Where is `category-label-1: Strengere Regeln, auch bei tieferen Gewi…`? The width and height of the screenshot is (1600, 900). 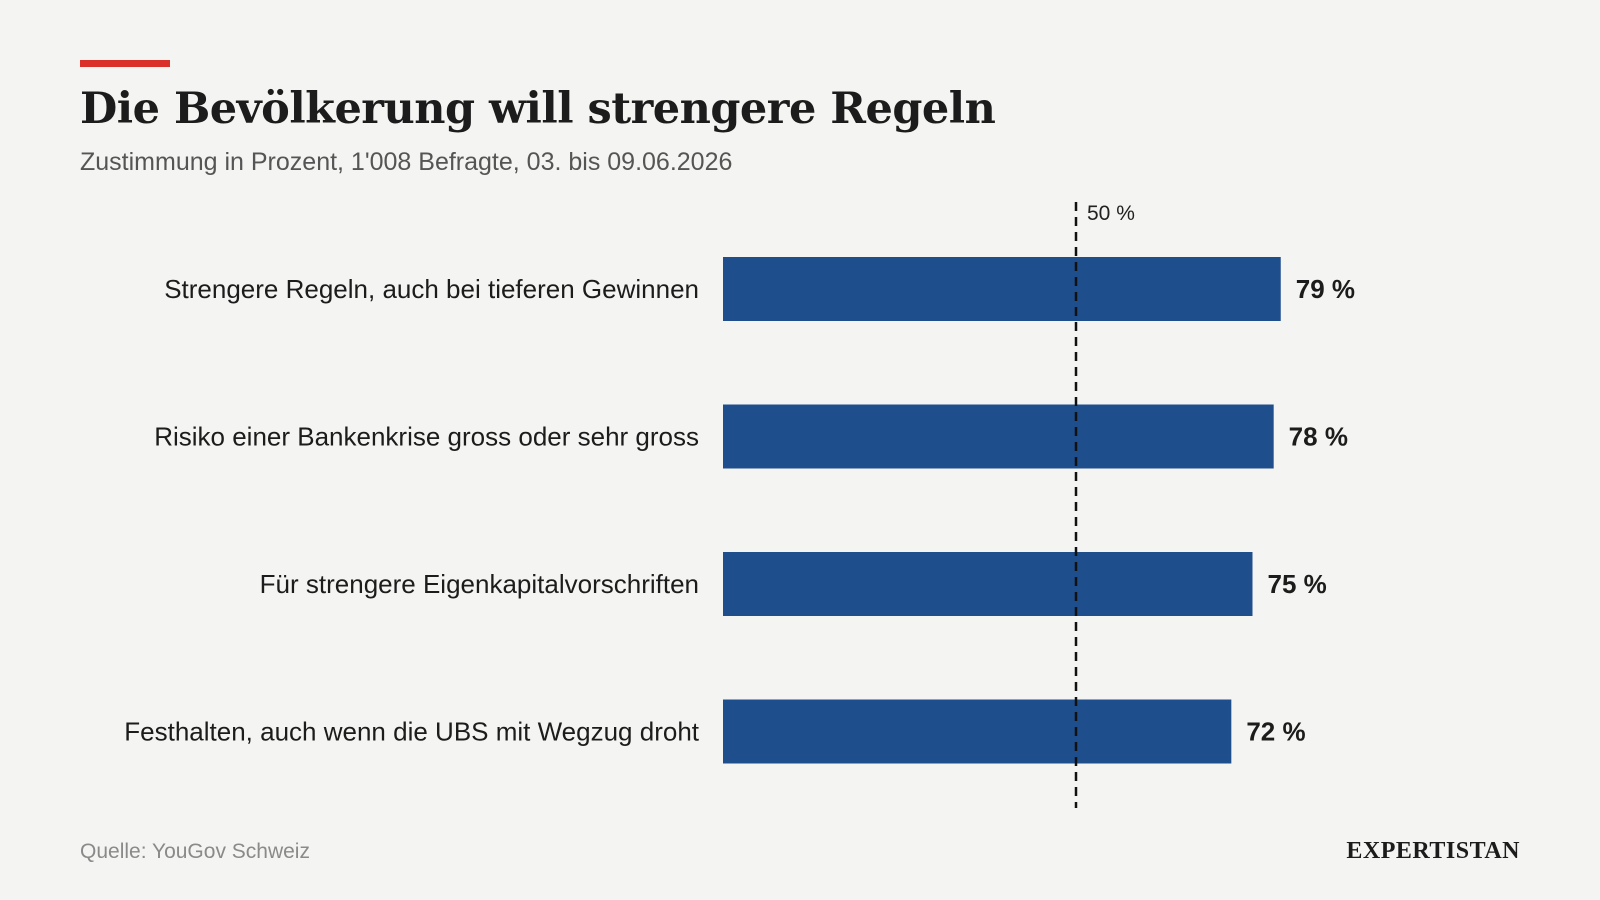 category-label-1: Strengere Regeln, auch bei tieferen Gewi… is located at coordinates (431, 289).